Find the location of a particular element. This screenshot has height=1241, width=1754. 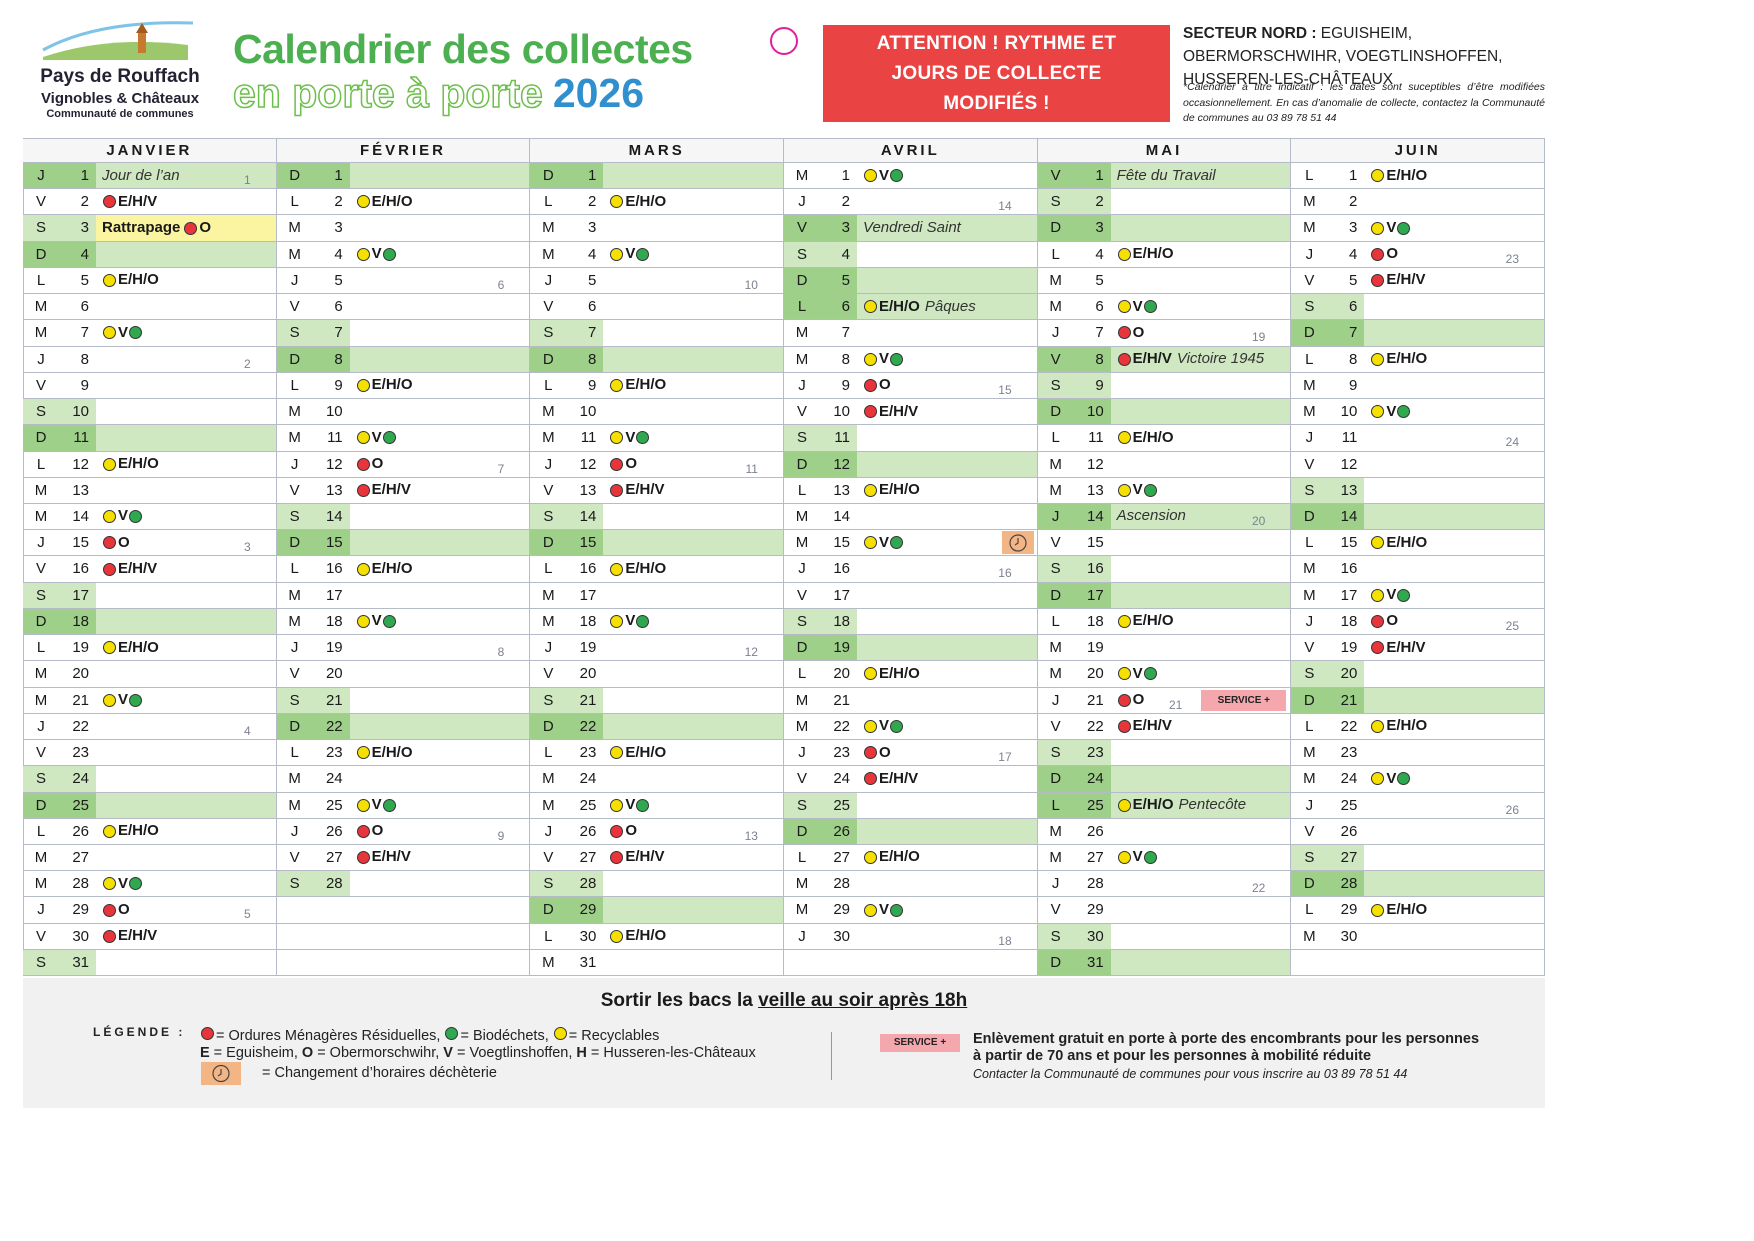

day-number: 1 is located at coordinates (845, 175).